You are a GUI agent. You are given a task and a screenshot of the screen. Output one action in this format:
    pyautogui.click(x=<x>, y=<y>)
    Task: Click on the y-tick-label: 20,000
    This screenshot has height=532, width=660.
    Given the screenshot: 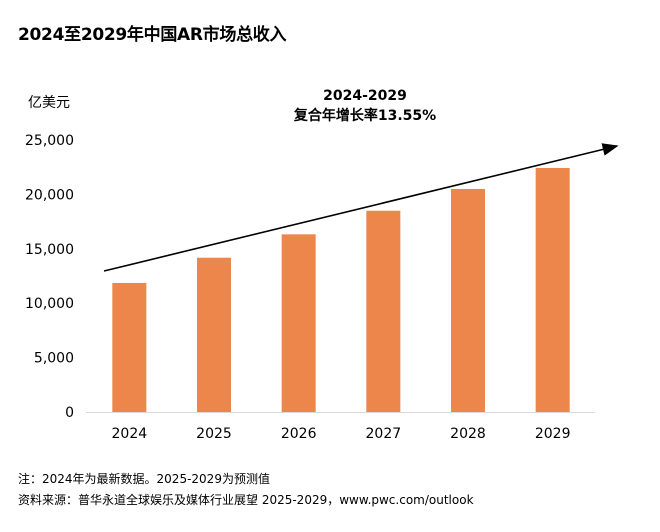 What is the action you would take?
    pyautogui.click(x=49, y=195)
    